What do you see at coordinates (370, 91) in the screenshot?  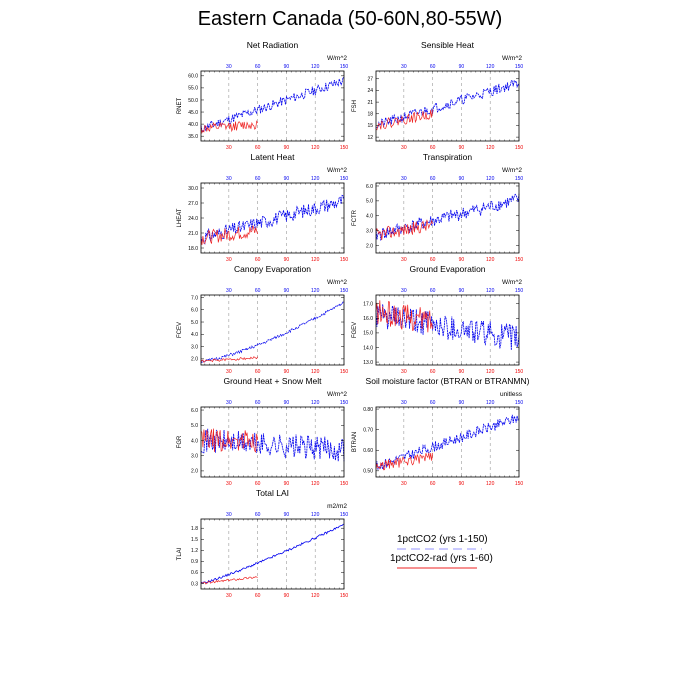 I see `y-tick-label: 24` at bounding box center [370, 91].